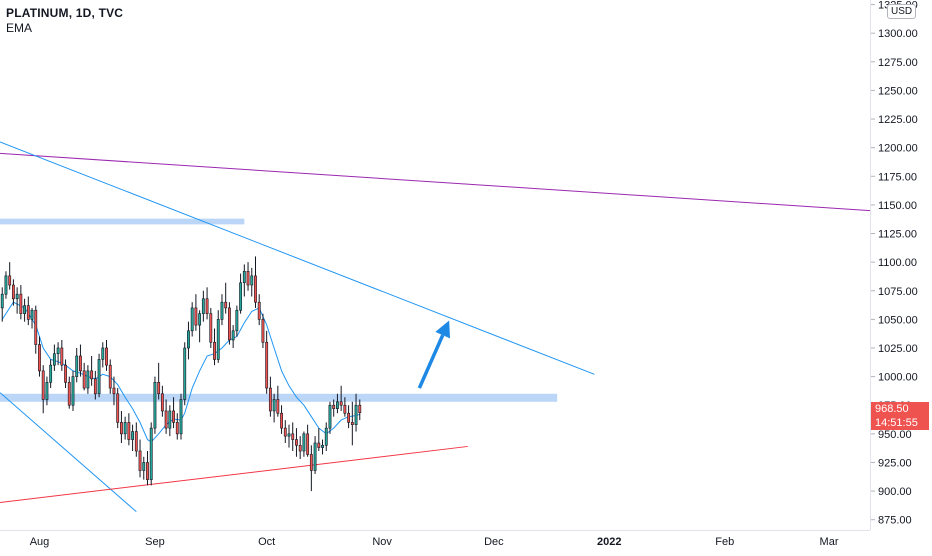 The height and width of the screenshot is (556, 932). I want to click on indicator-label: EMA, so click(19, 28).